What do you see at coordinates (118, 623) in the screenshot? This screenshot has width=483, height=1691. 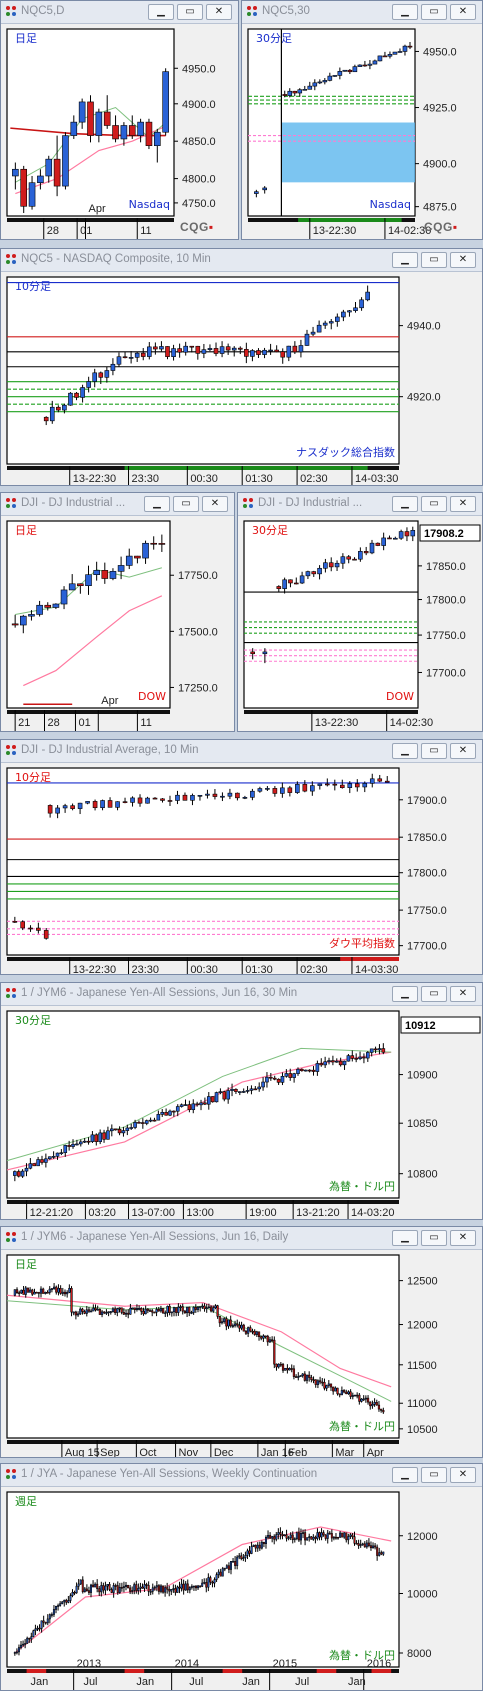 I see `chart-canvas: 日足 DOW 17750.0 17500.0 17250.0 21 28 01 Apr 11` at bounding box center [118, 623].